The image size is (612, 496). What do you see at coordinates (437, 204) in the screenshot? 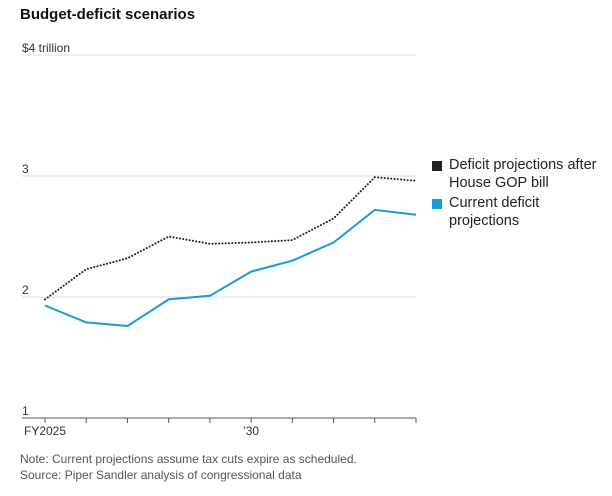
I see `legend-swatch-current` at bounding box center [437, 204].